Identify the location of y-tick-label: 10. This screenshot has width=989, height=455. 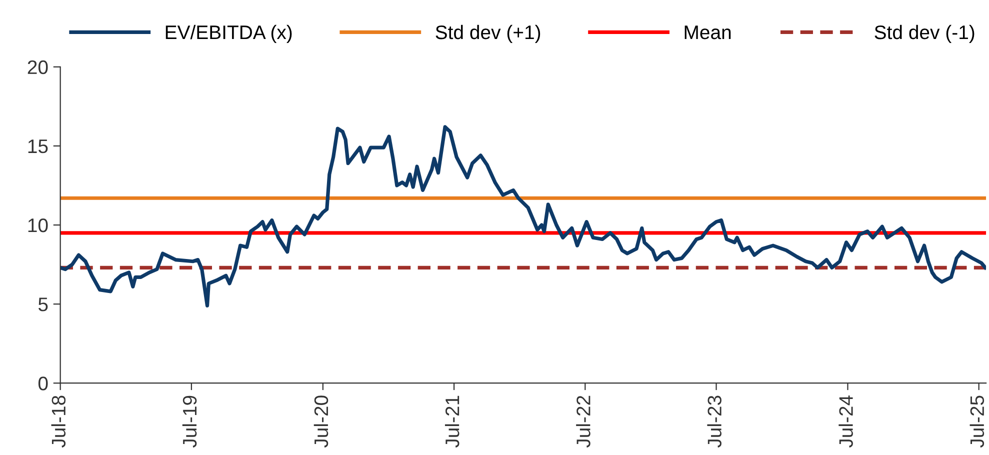
(38, 225).